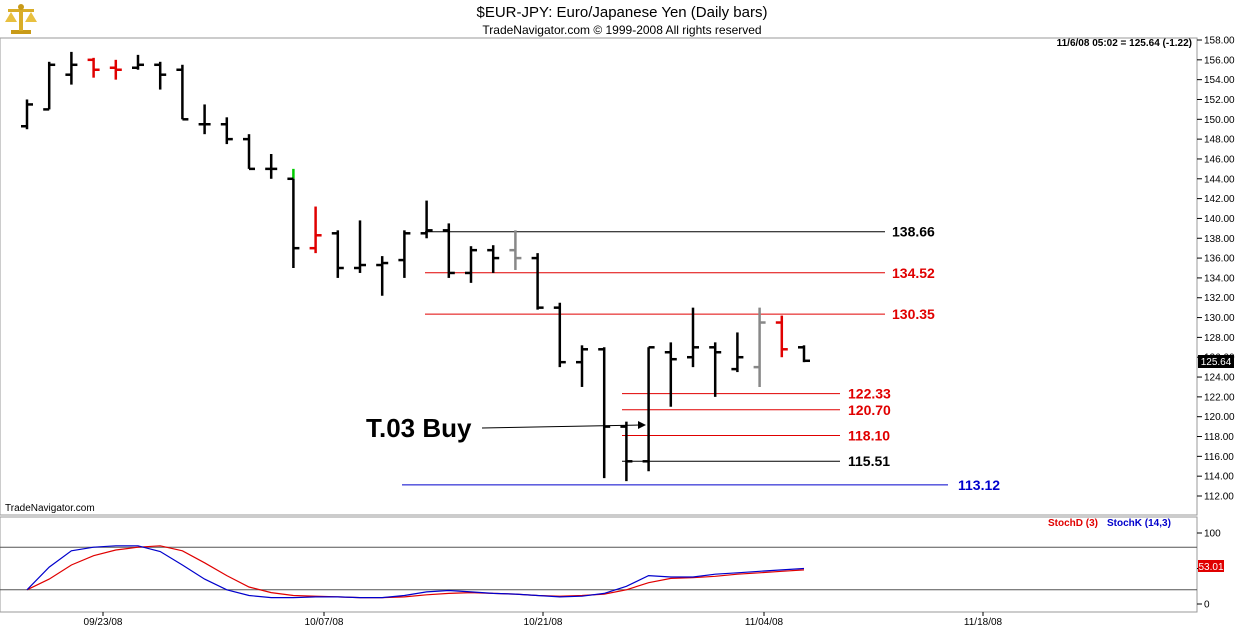 This screenshot has width=1245, height=631. I want to click on stoch-last-marker: 53.01, so click(1211, 566).